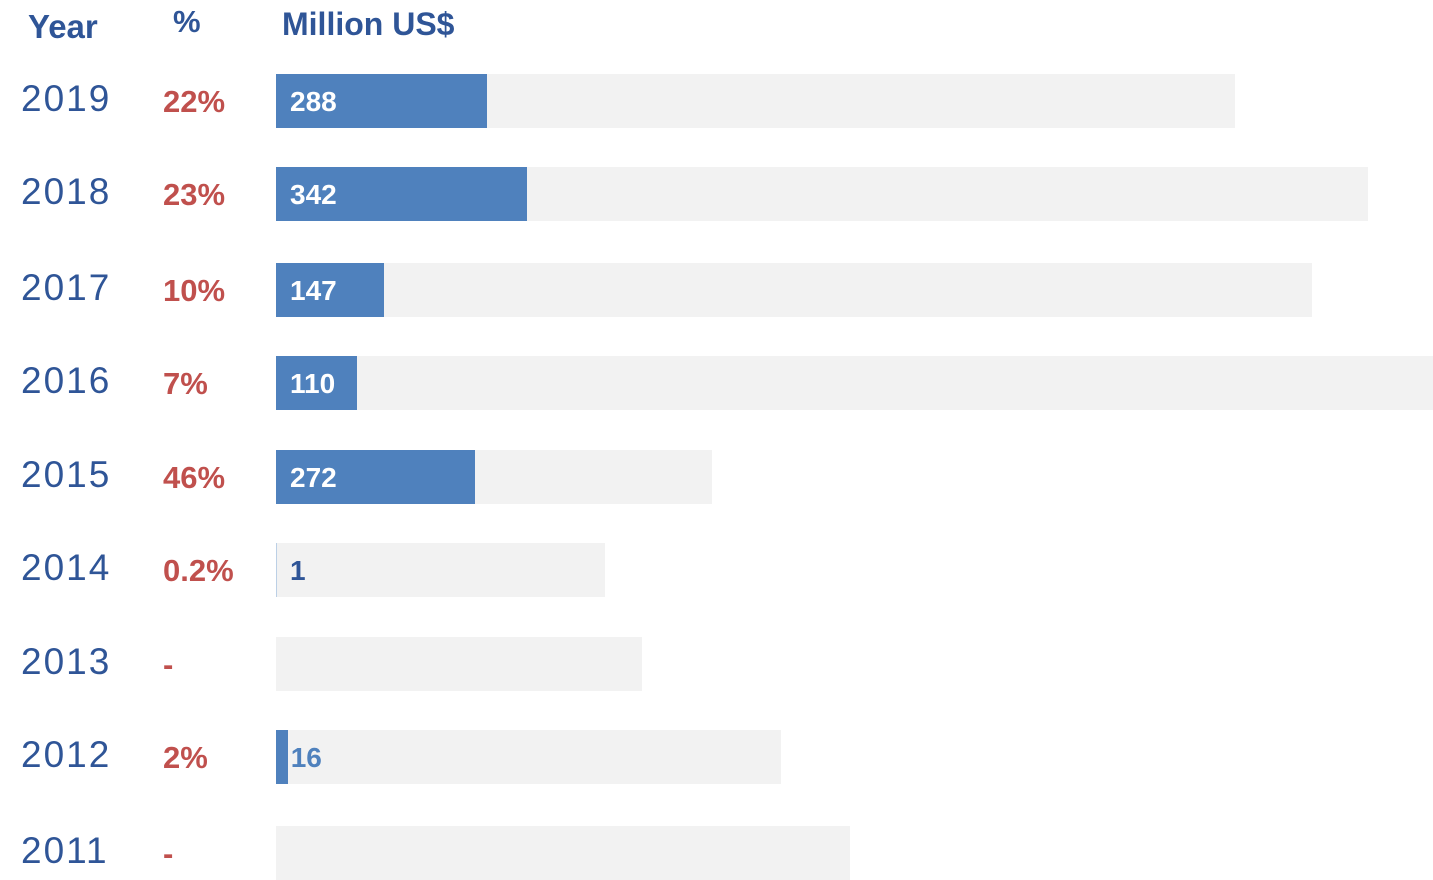 Image resolution: width=1433 pixels, height=880 pixels. Describe the element at coordinates (66, 474) in the screenshot. I see `year-label: 2015` at that location.